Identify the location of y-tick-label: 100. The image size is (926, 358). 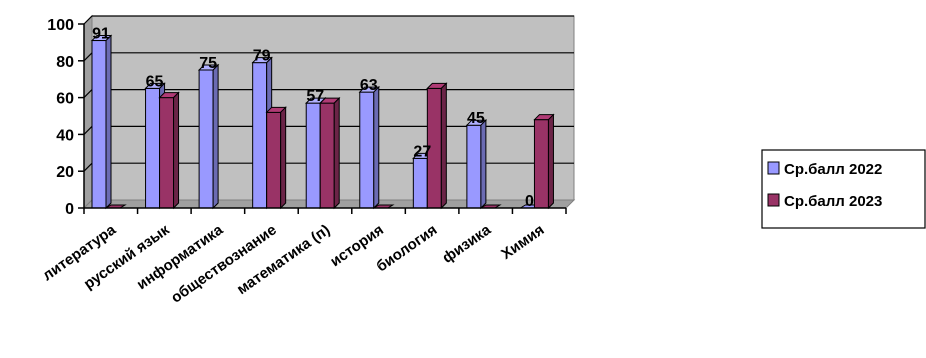
(60, 25).